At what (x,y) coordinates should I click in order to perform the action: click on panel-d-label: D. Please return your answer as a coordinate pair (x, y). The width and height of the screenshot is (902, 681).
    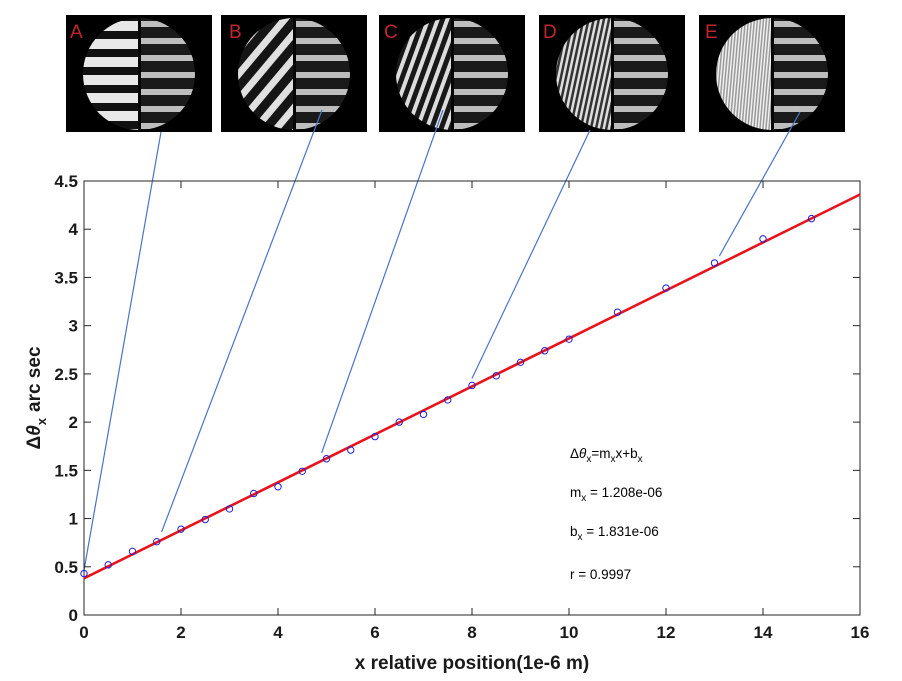
    Looking at the image, I should click on (550, 32).